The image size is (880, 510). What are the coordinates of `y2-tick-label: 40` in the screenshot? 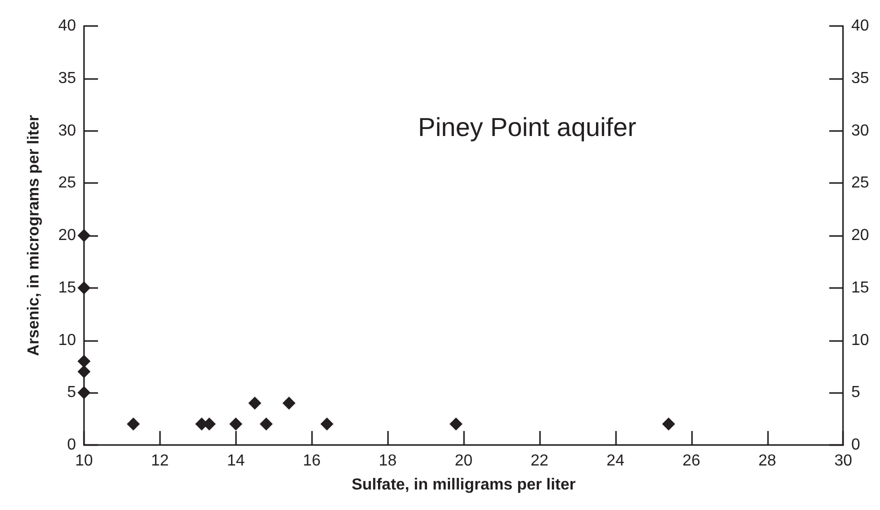 It's located at (860, 26).